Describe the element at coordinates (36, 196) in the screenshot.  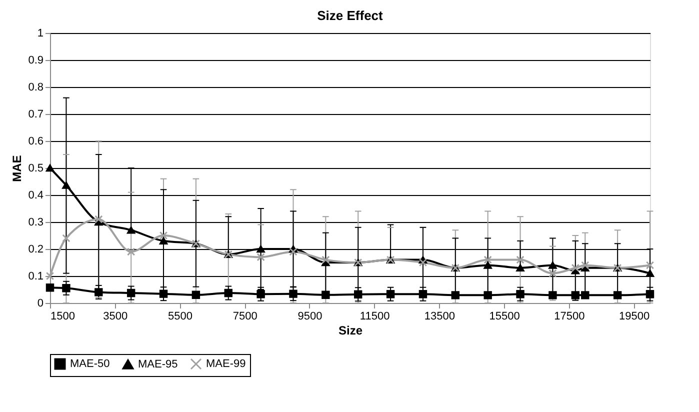
I see `y-tick-label: 0.4` at that location.